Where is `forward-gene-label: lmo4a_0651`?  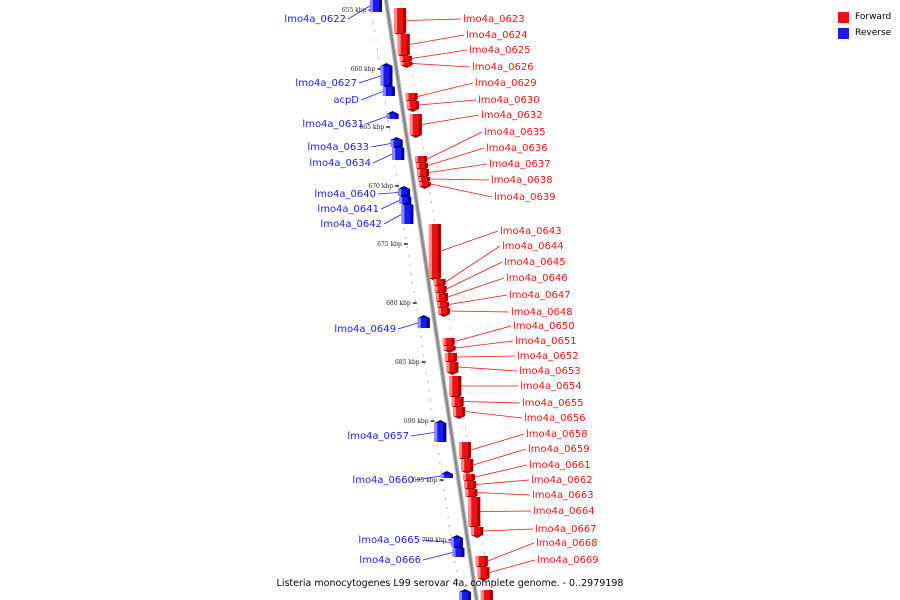 forward-gene-label: lmo4a_0651 is located at coordinates (546, 341).